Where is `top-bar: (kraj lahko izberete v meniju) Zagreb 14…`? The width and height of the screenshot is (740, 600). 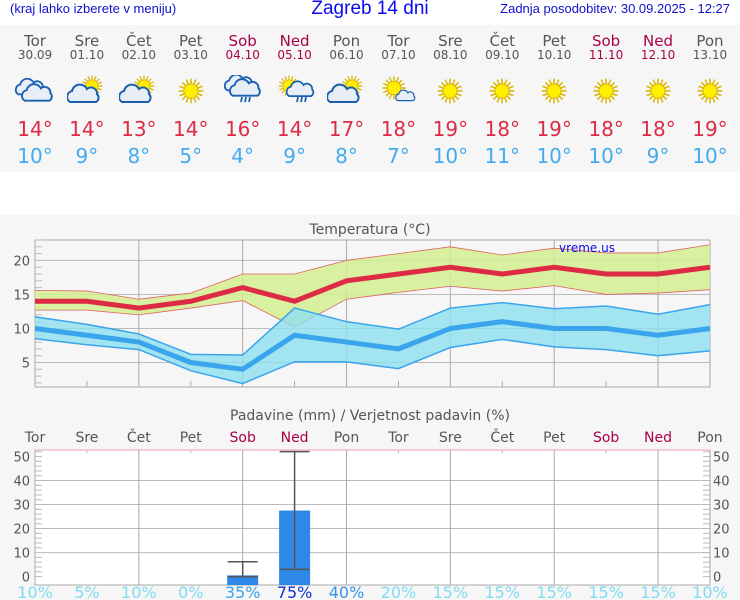 top-bar: (kraj lahko izberete v meniju) Zagreb 14… is located at coordinates (370, 12).